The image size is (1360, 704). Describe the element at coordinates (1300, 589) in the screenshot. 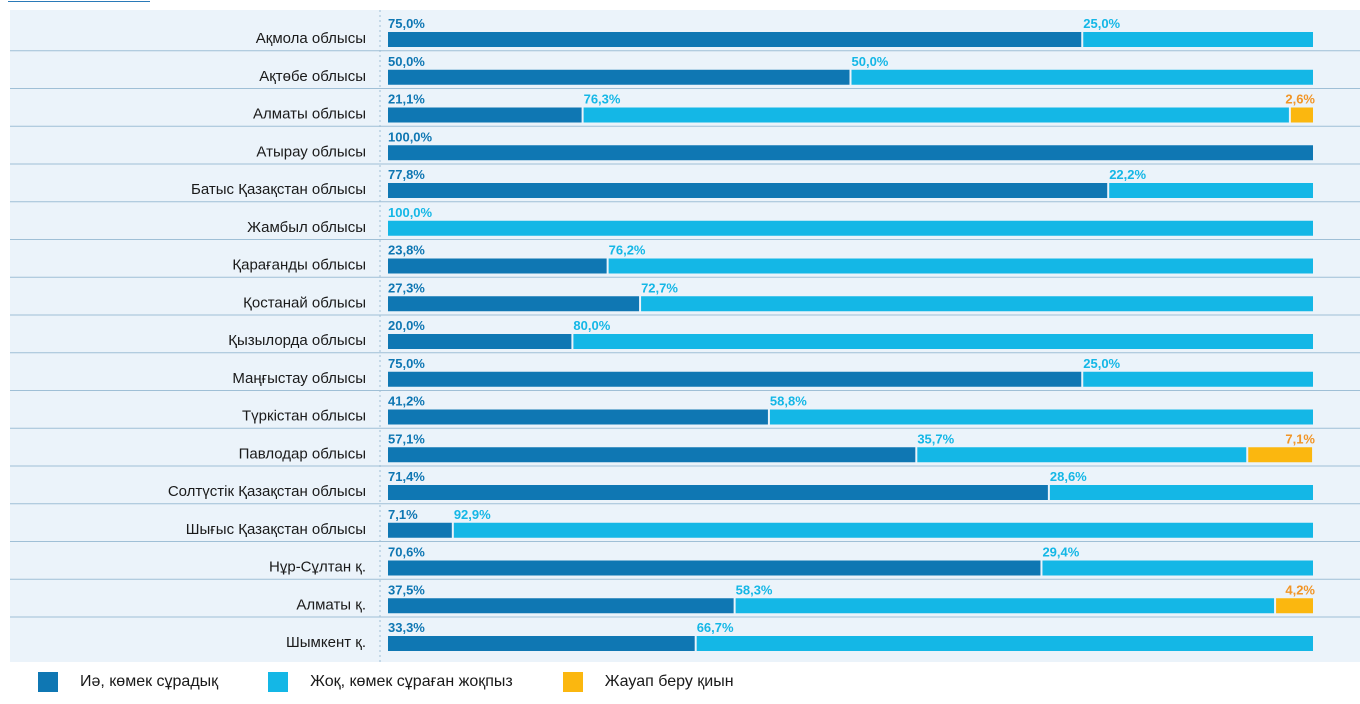

I see `data-label: 4,2%` at that location.